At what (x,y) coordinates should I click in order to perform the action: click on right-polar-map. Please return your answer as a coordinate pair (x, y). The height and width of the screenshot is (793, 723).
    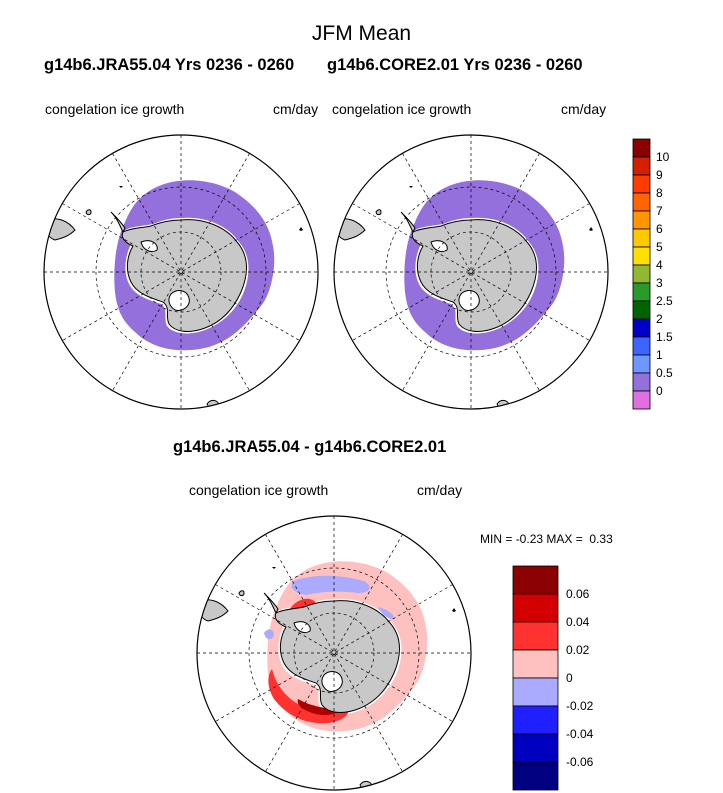
    Looking at the image, I should click on (471, 272).